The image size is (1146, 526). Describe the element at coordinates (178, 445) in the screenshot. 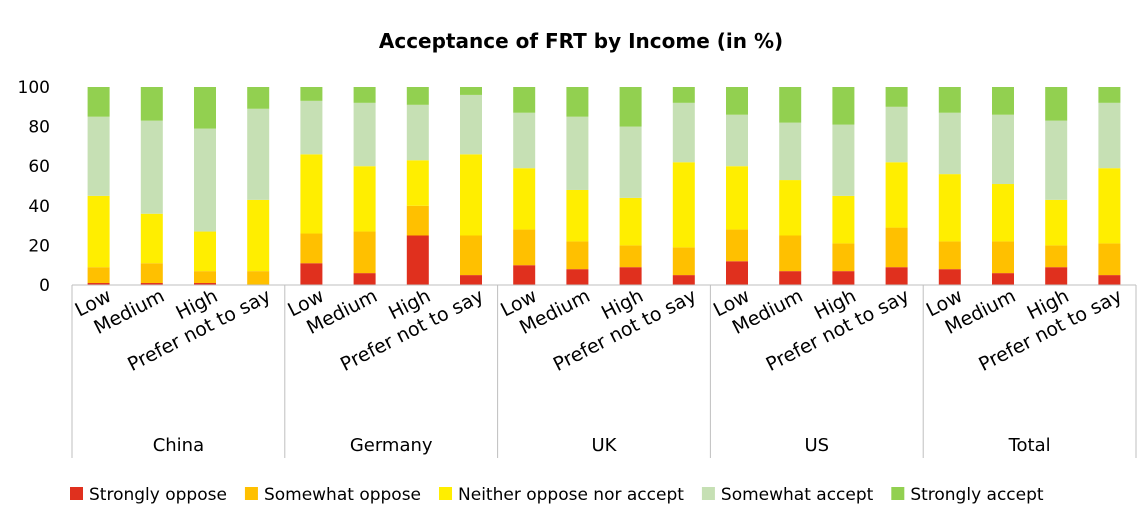

I see `group-label: China` at that location.